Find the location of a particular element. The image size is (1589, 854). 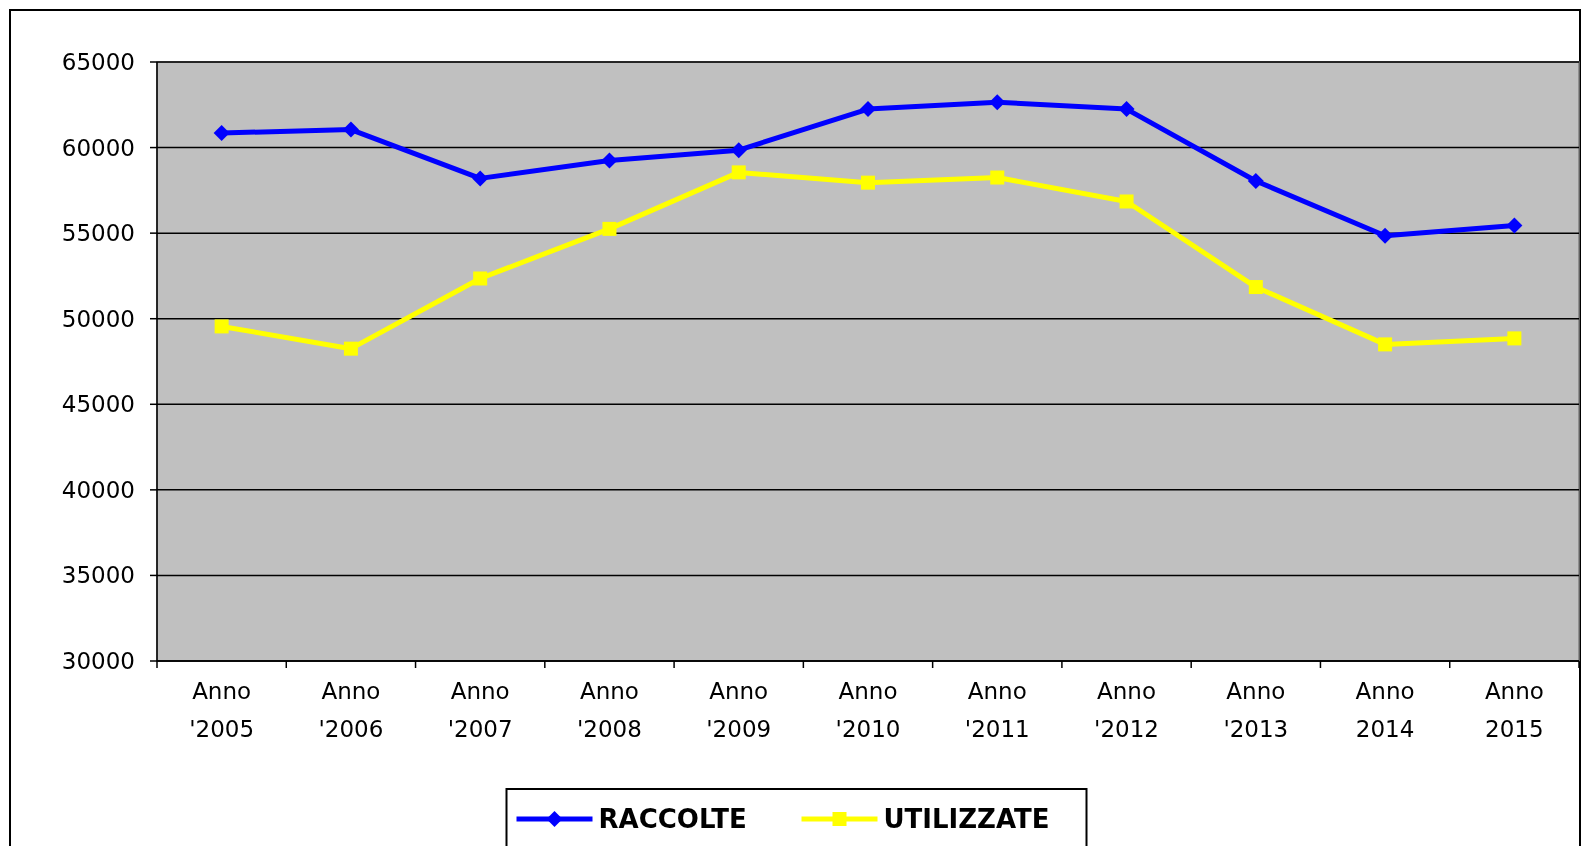

y-tick-label: 45000 is located at coordinates (98, 404).